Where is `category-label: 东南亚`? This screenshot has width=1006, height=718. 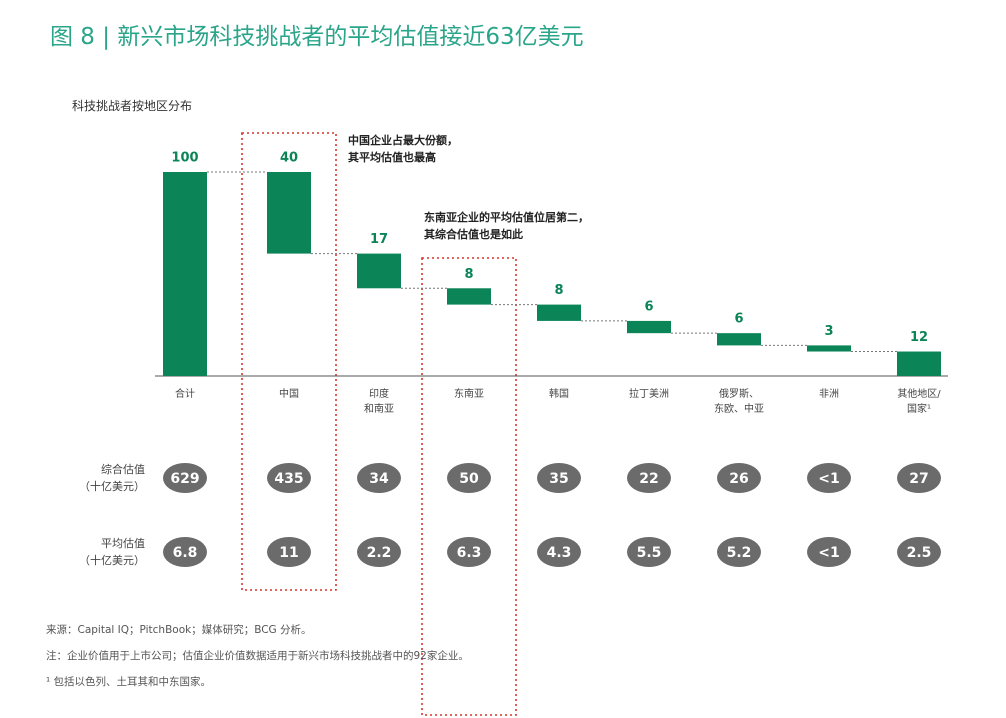 category-label: 东南亚 is located at coordinates (469, 394).